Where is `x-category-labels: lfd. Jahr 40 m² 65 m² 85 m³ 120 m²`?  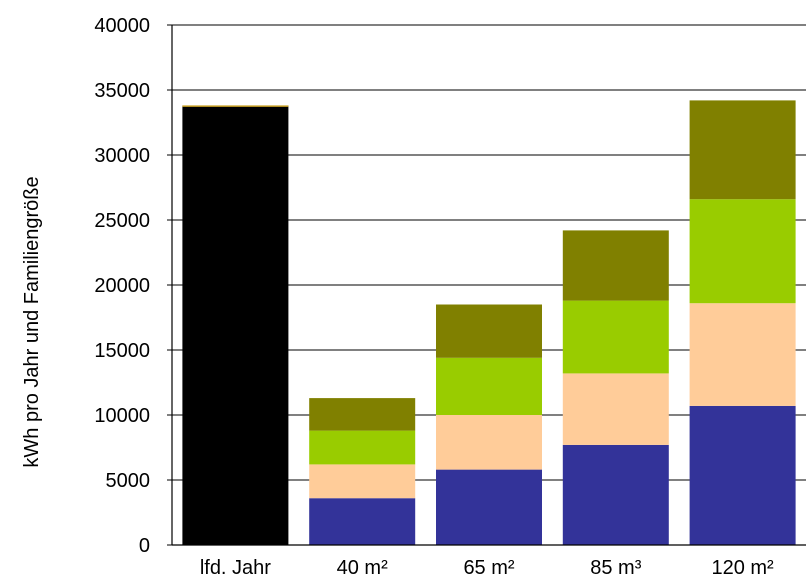
x-category-labels: lfd. Jahr 40 m² 65 m² 85 m³ 120 m² is located at coordinates (487, 568).